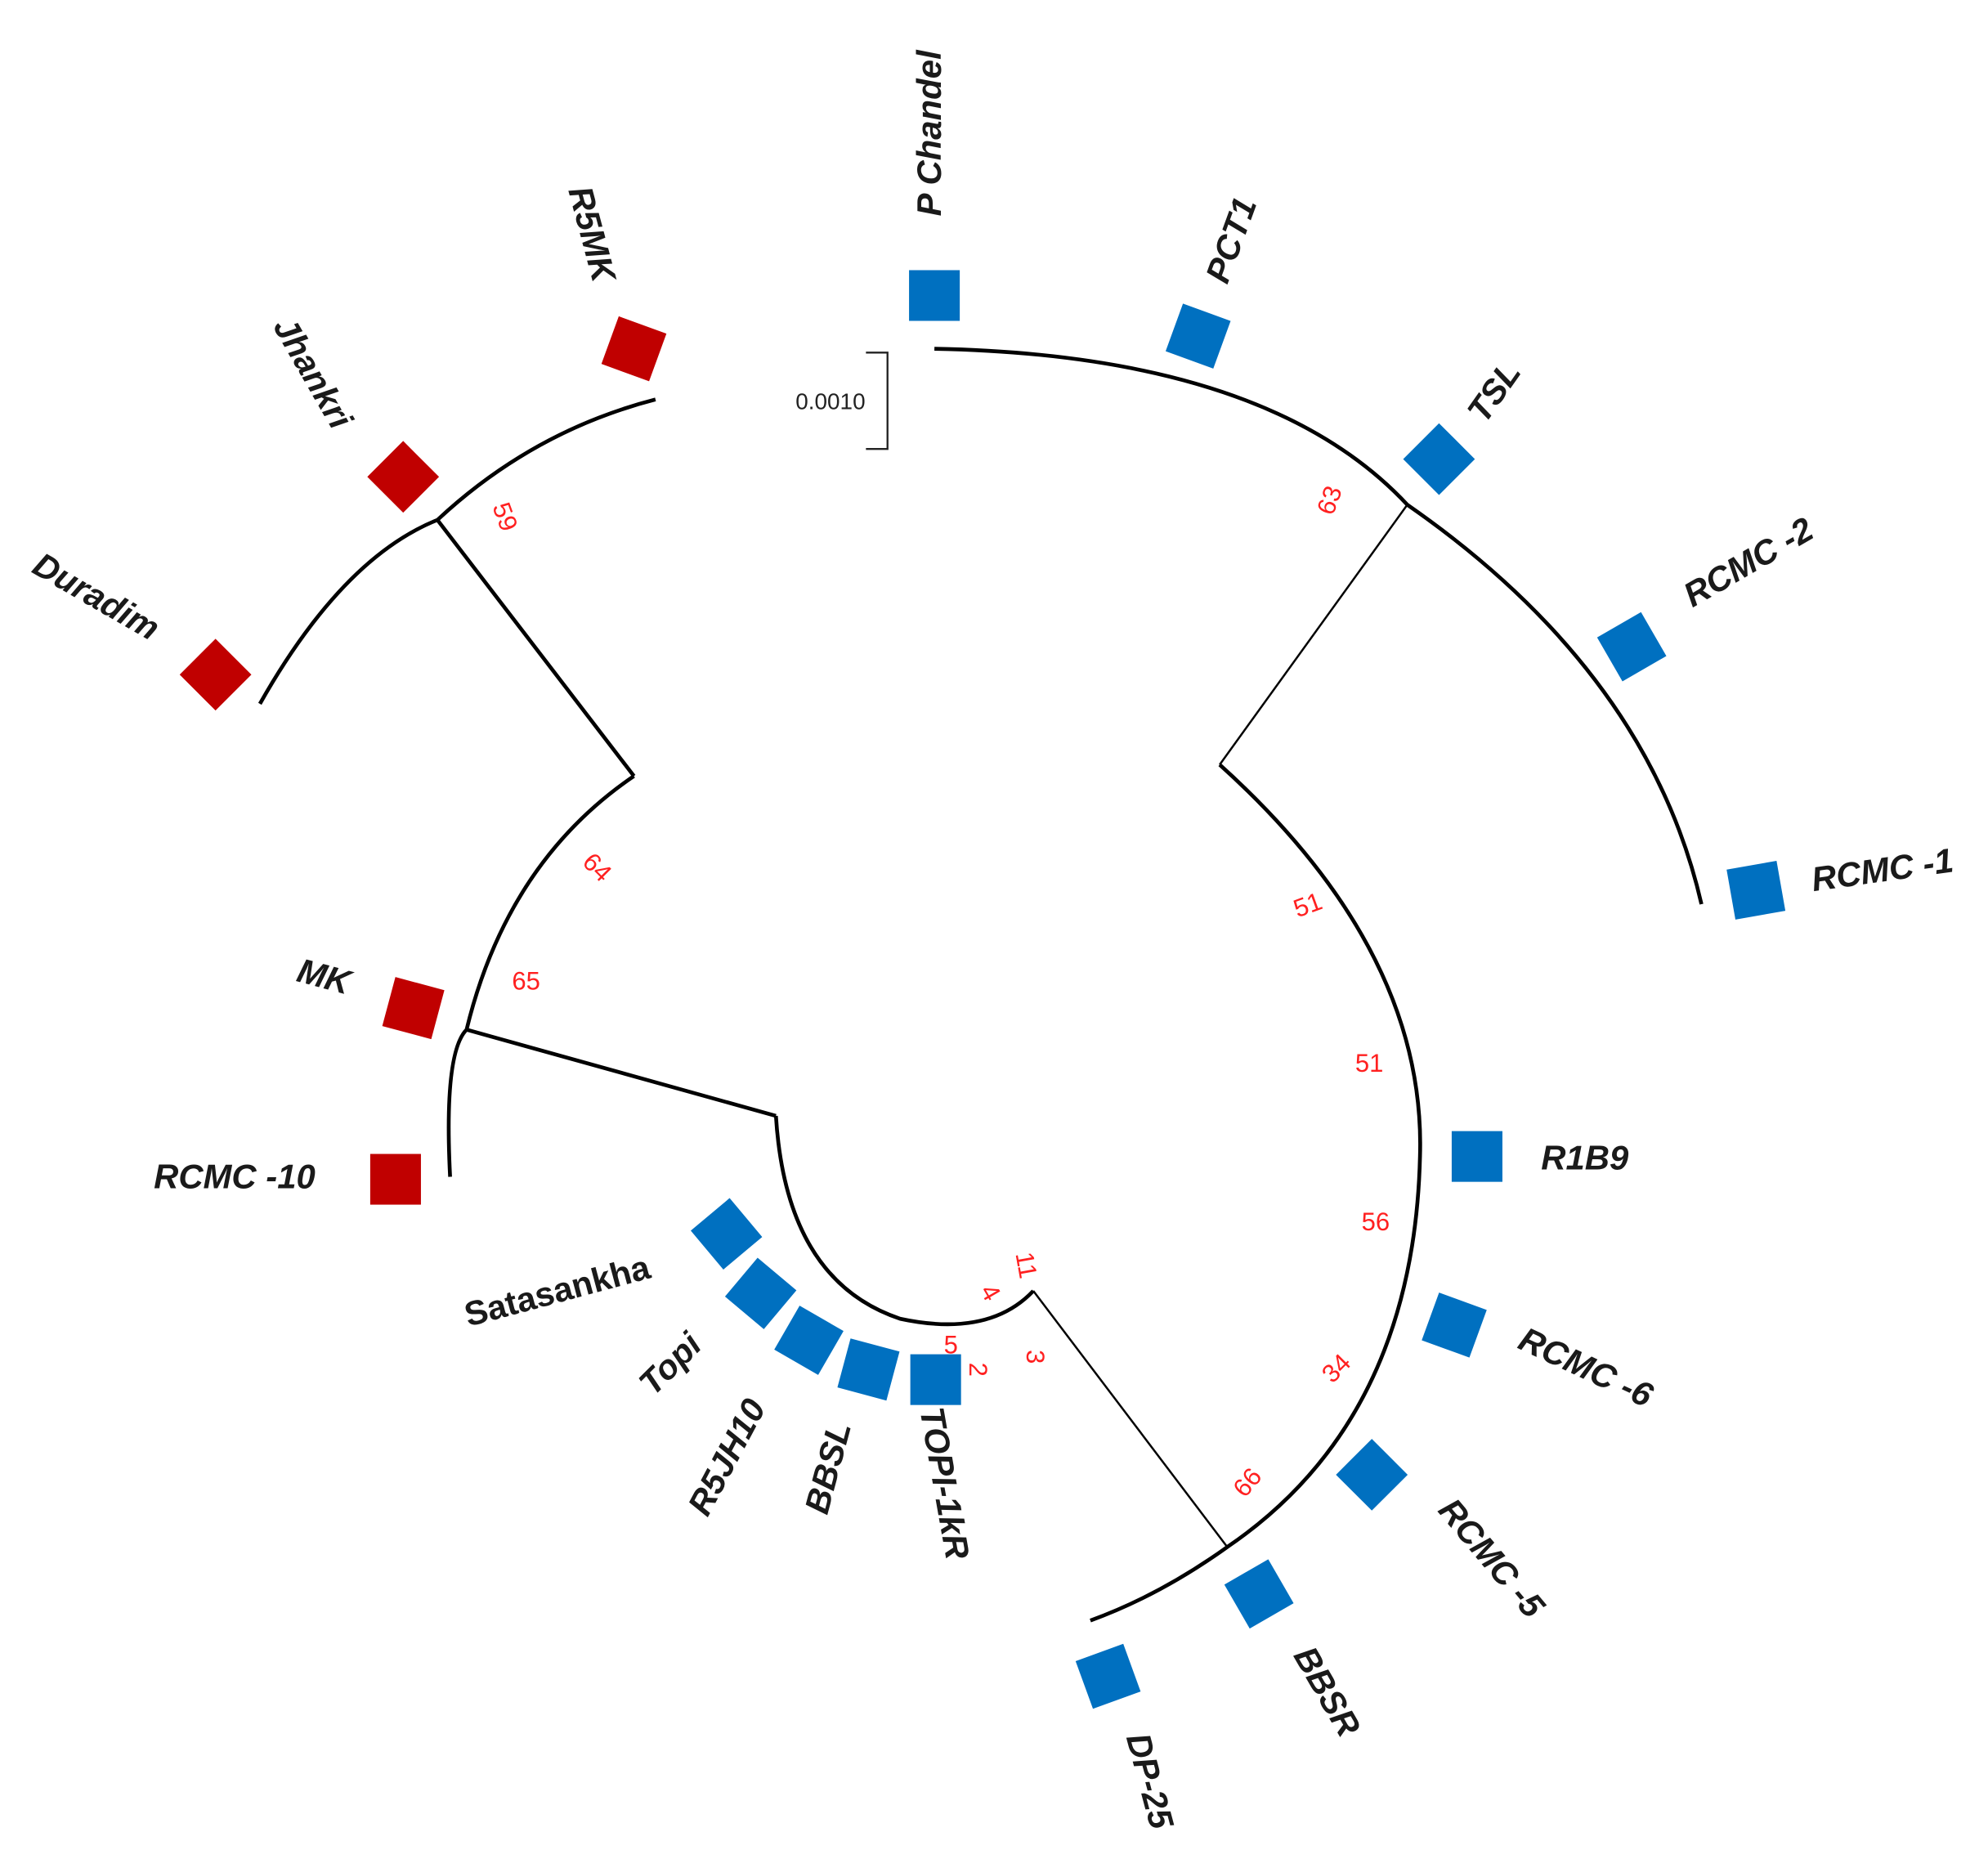 This screenshot has height=1859, width=1988. I want to click on bootstrap-value: 3, so click(1035, 1357).